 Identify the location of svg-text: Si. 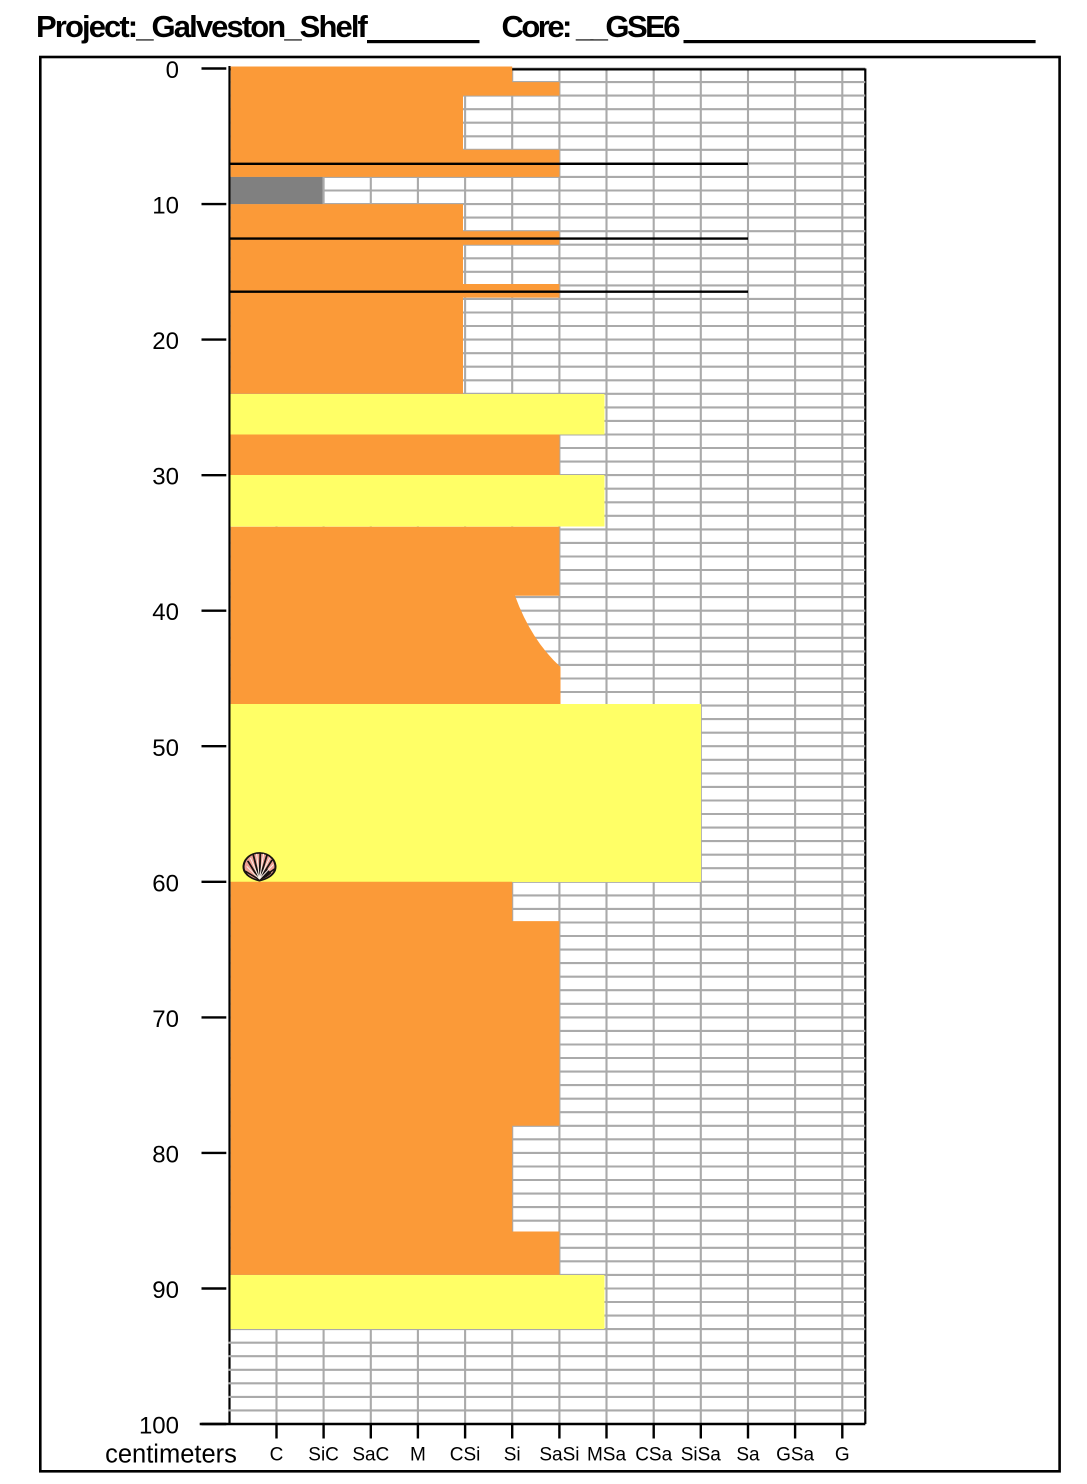
(512, 1455).